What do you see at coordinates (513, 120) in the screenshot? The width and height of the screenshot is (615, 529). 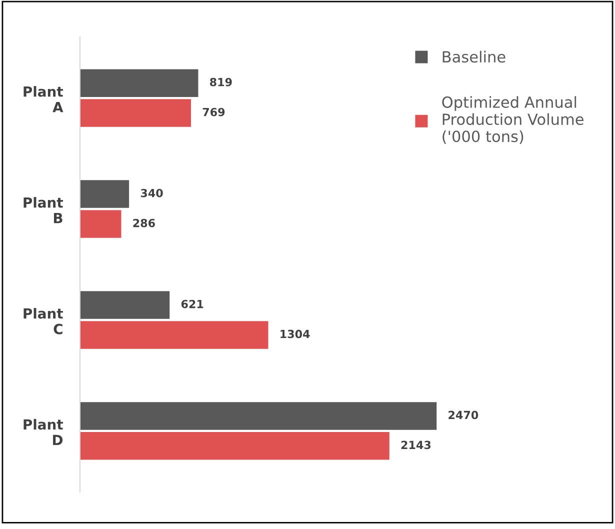 I see `legend-label: Optimized Annual Production Volume ('000 tons)` at bounding box center [513, 120].